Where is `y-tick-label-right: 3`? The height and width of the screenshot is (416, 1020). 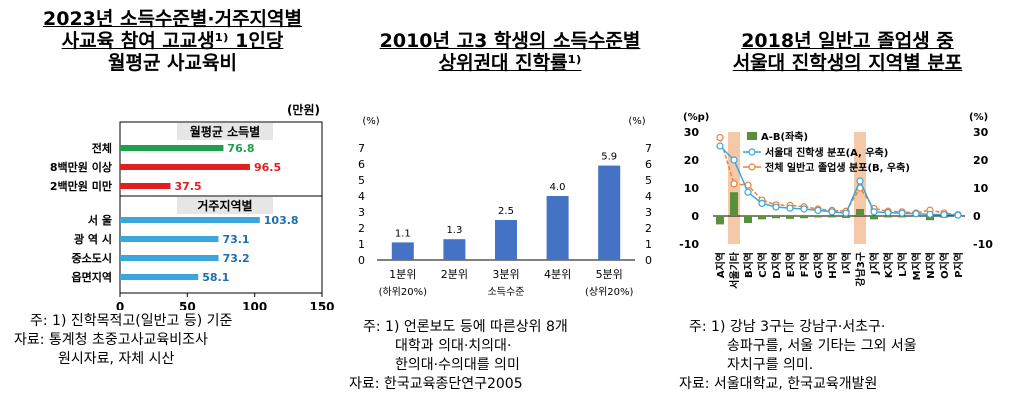
y-tick-label-right: 3 is located at coordinates (648, 212).